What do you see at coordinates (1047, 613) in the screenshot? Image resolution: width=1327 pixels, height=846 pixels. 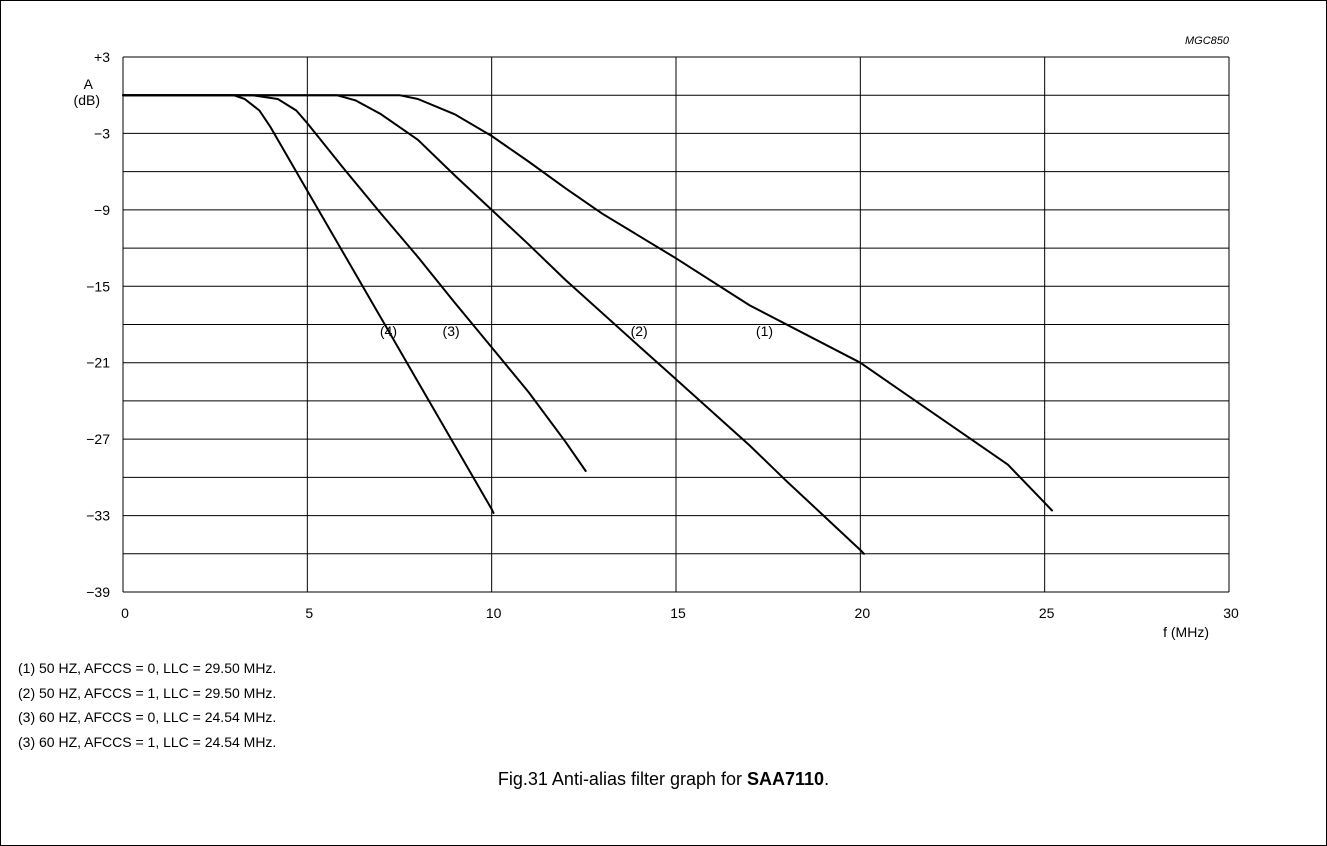 I see `x-tick-label: 25` at bounding box center [1047, 613].